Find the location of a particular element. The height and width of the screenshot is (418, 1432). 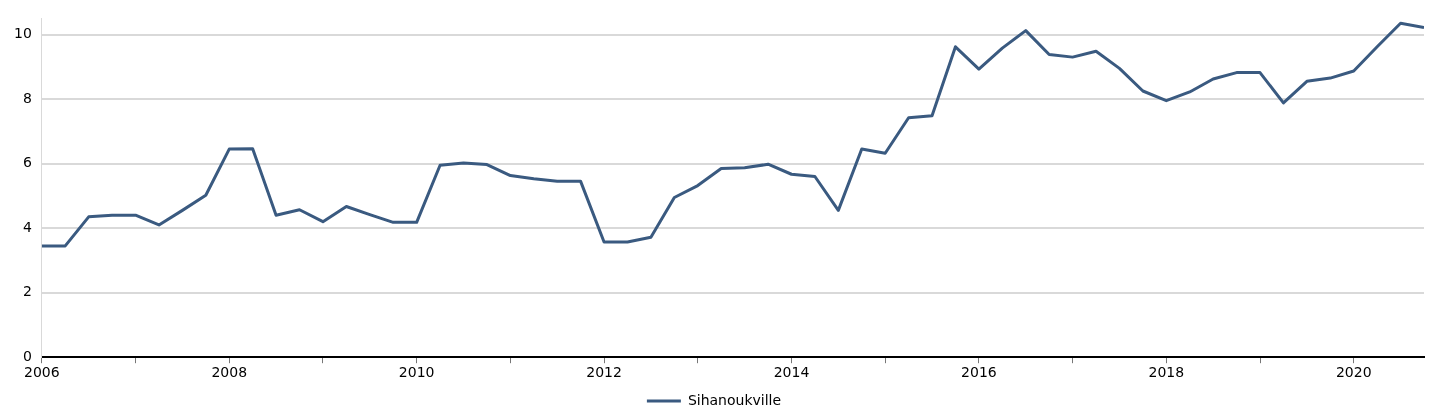

x-tick-label: 2006 is located at coordinates (41, 372).